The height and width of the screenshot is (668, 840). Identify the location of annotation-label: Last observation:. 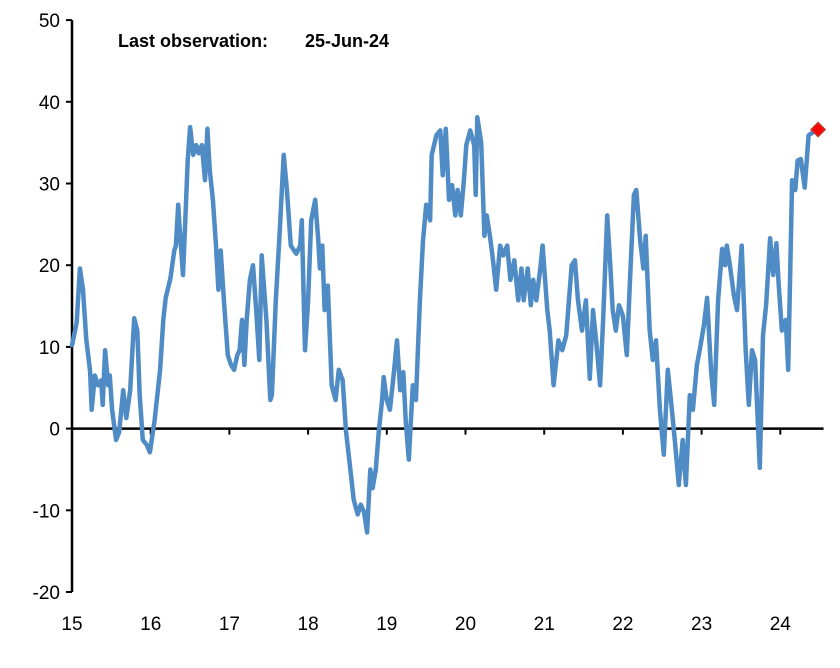
(193, 41).